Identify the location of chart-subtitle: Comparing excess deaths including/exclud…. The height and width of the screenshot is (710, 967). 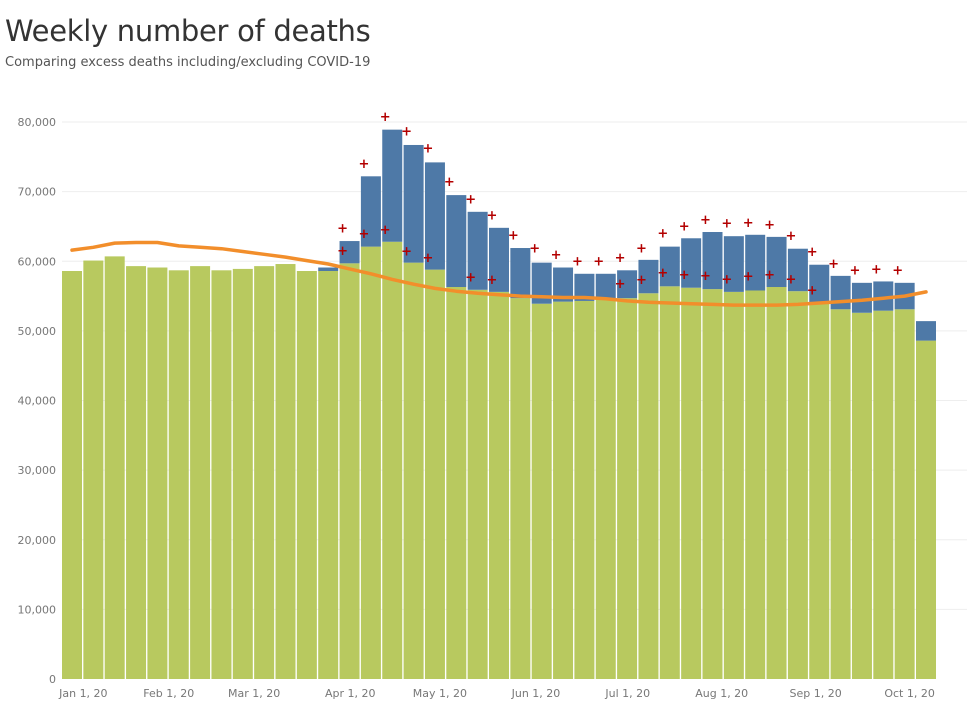
(188, 62).